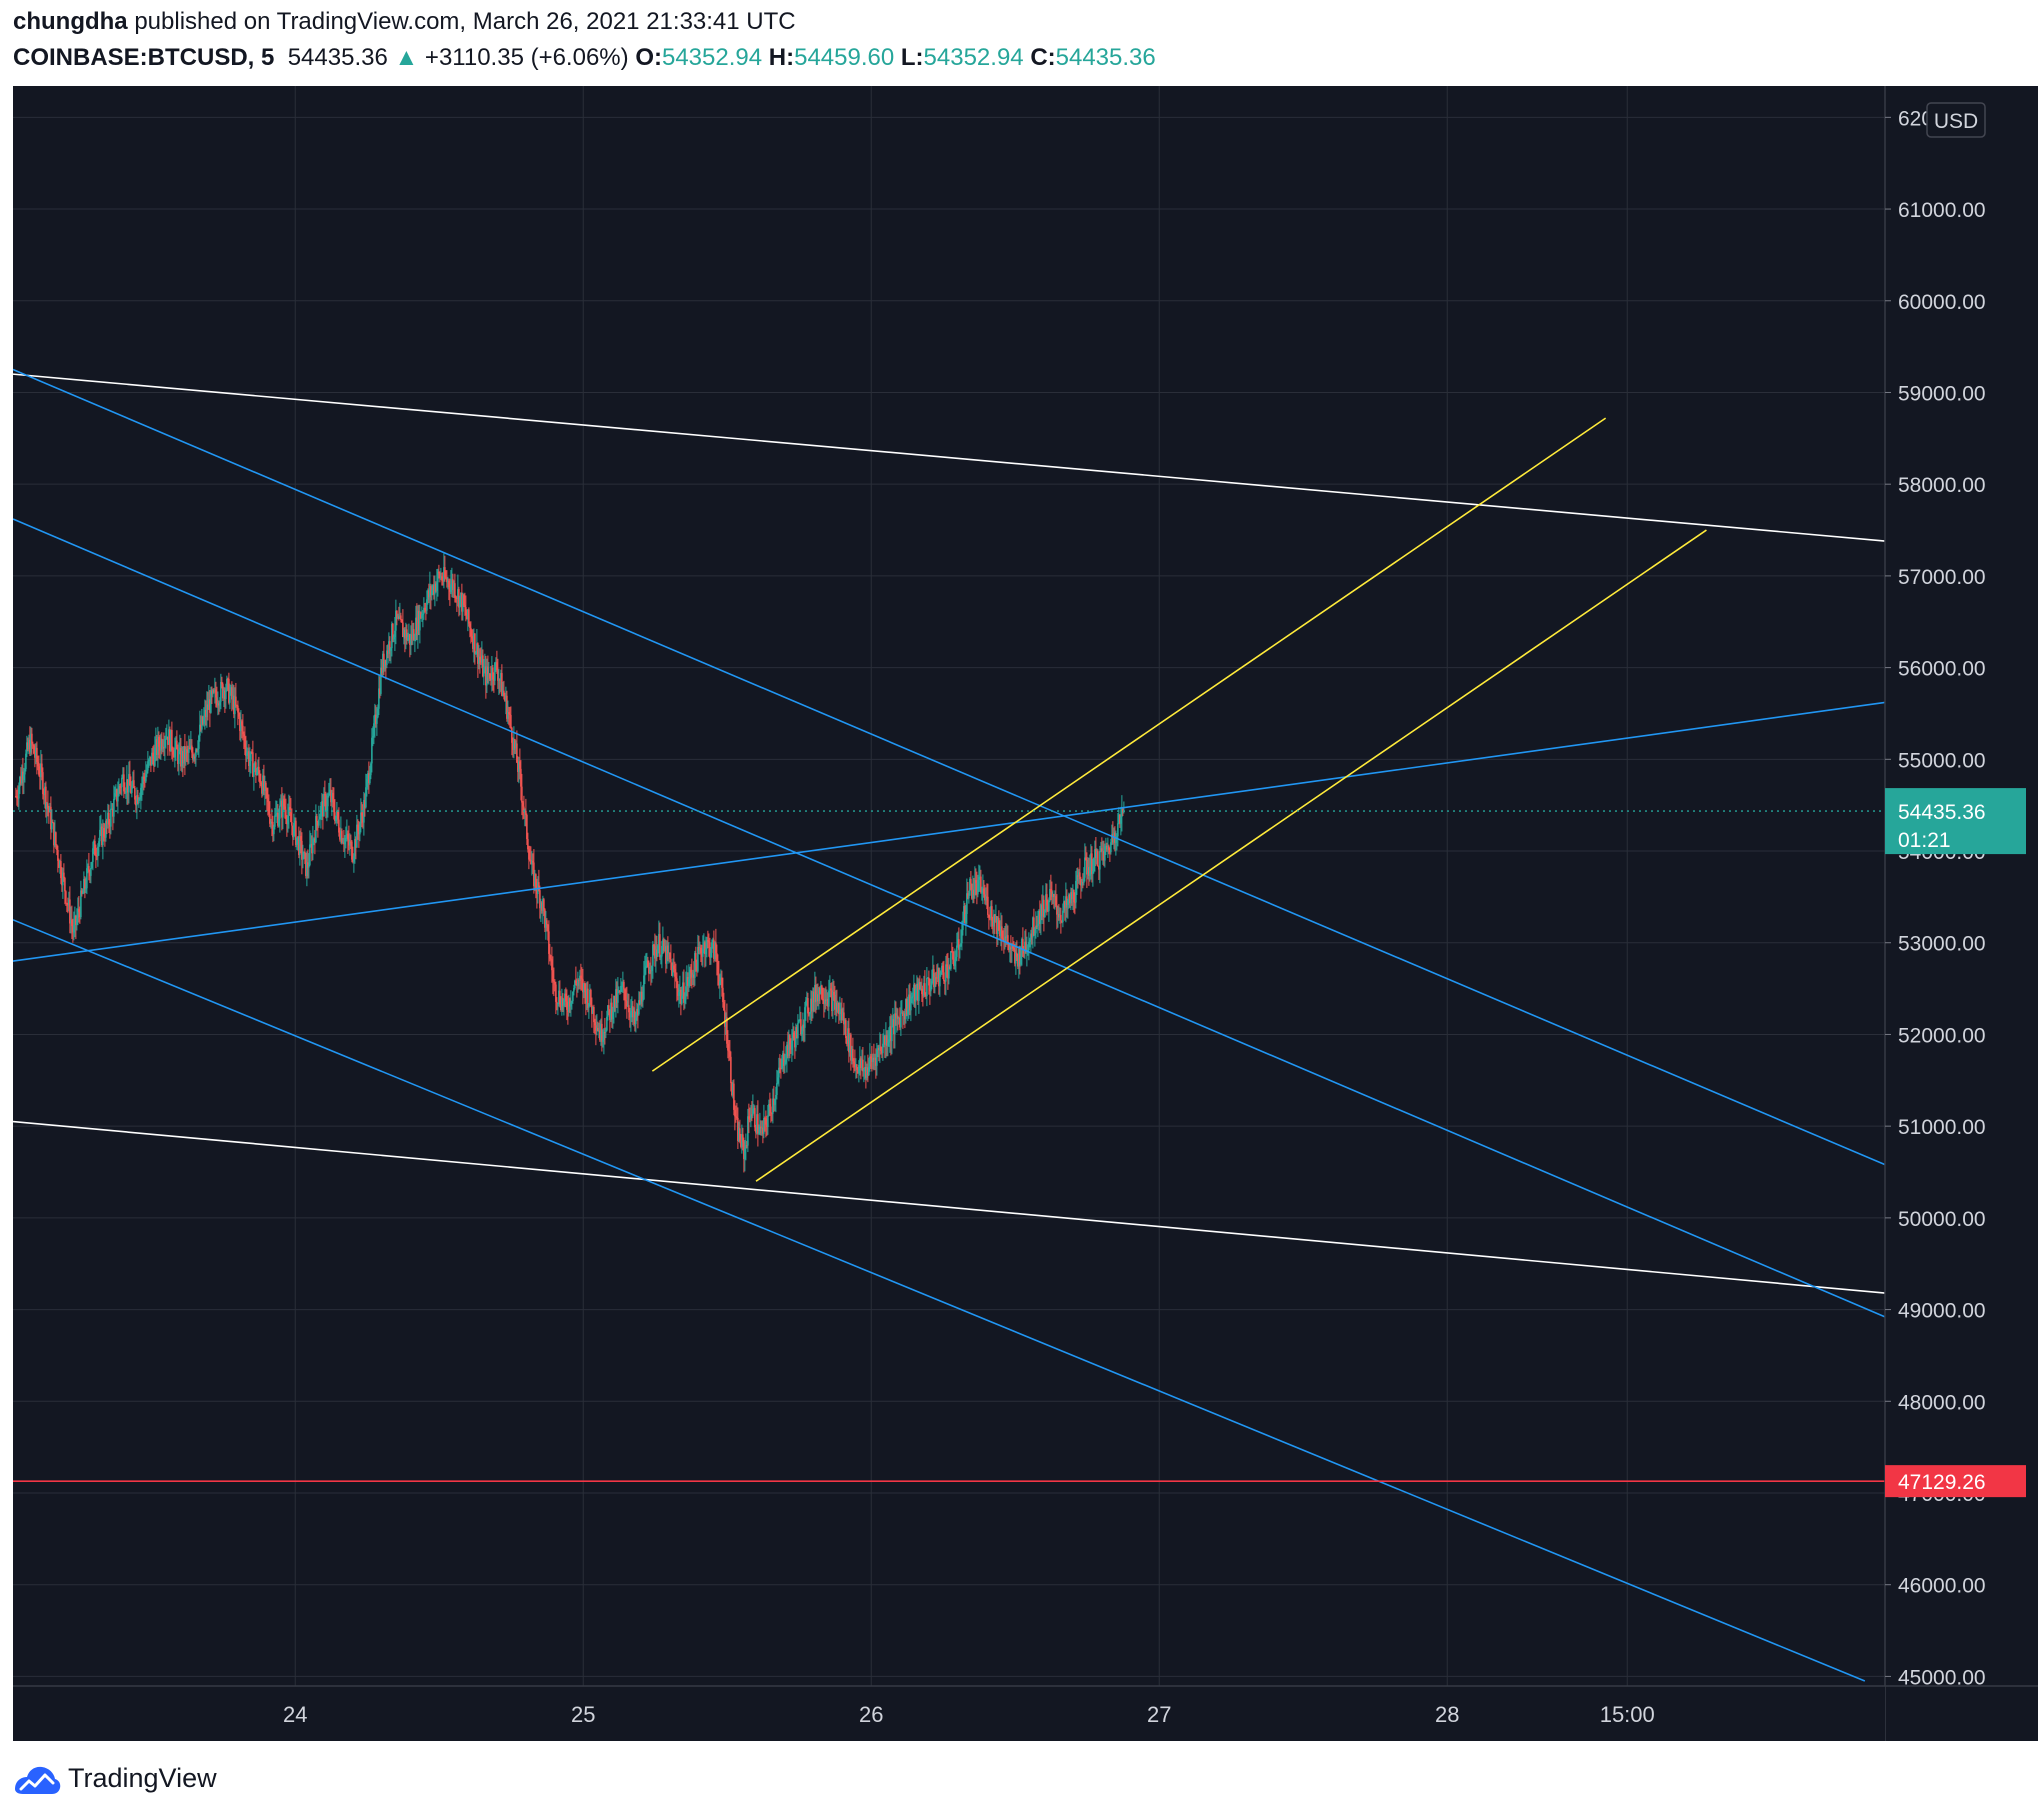 Image resolution: width=2038 pixels, height=1816 pixels. Describe the element at coordinates (144, 57) in the screenshot. I see `symbol-name: COINBASE:BTCUSD, 5` at that location.